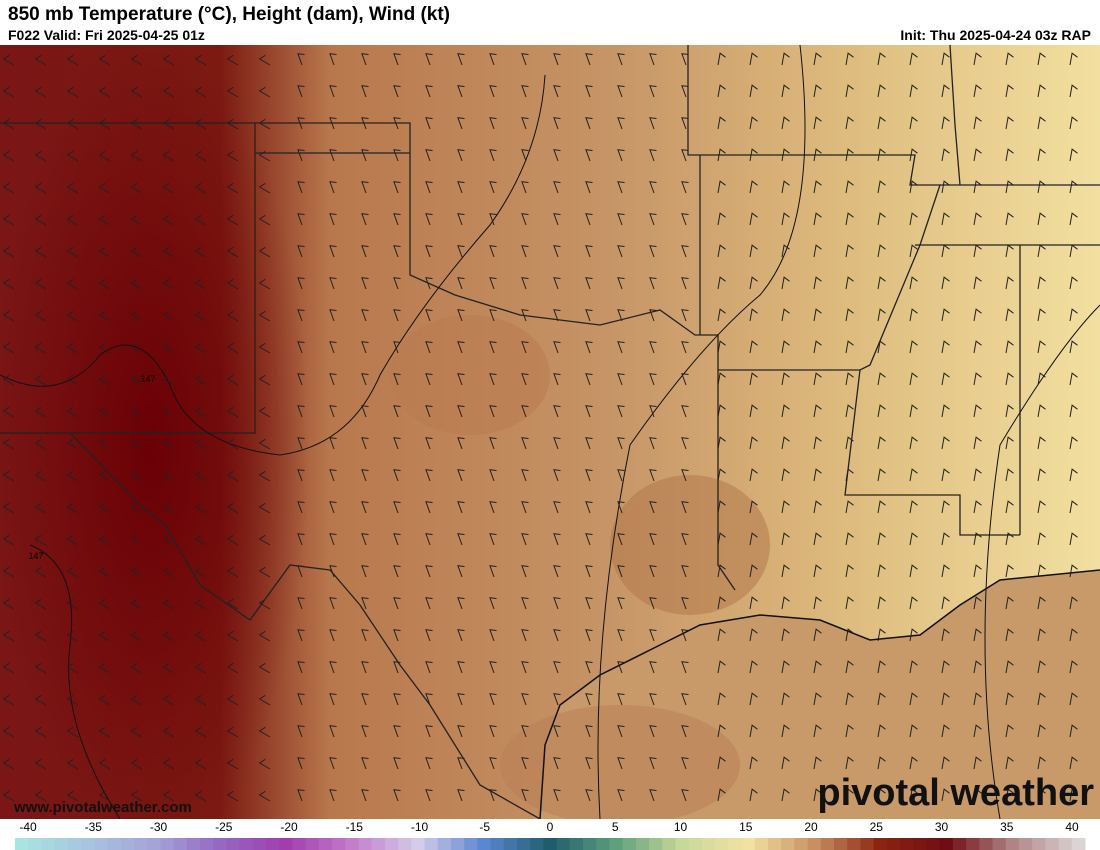 Image resolution: width=1100 pixels, height=850 pixels. I want to click on colorbar-tick-label: -25, so click(224, 827).